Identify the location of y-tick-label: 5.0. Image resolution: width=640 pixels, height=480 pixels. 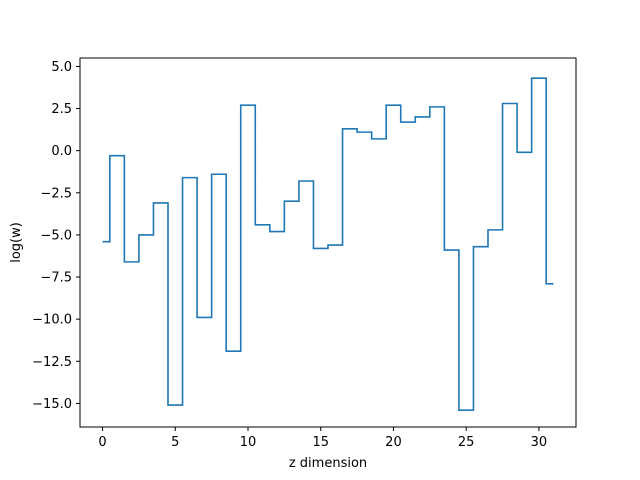
(61, 67).